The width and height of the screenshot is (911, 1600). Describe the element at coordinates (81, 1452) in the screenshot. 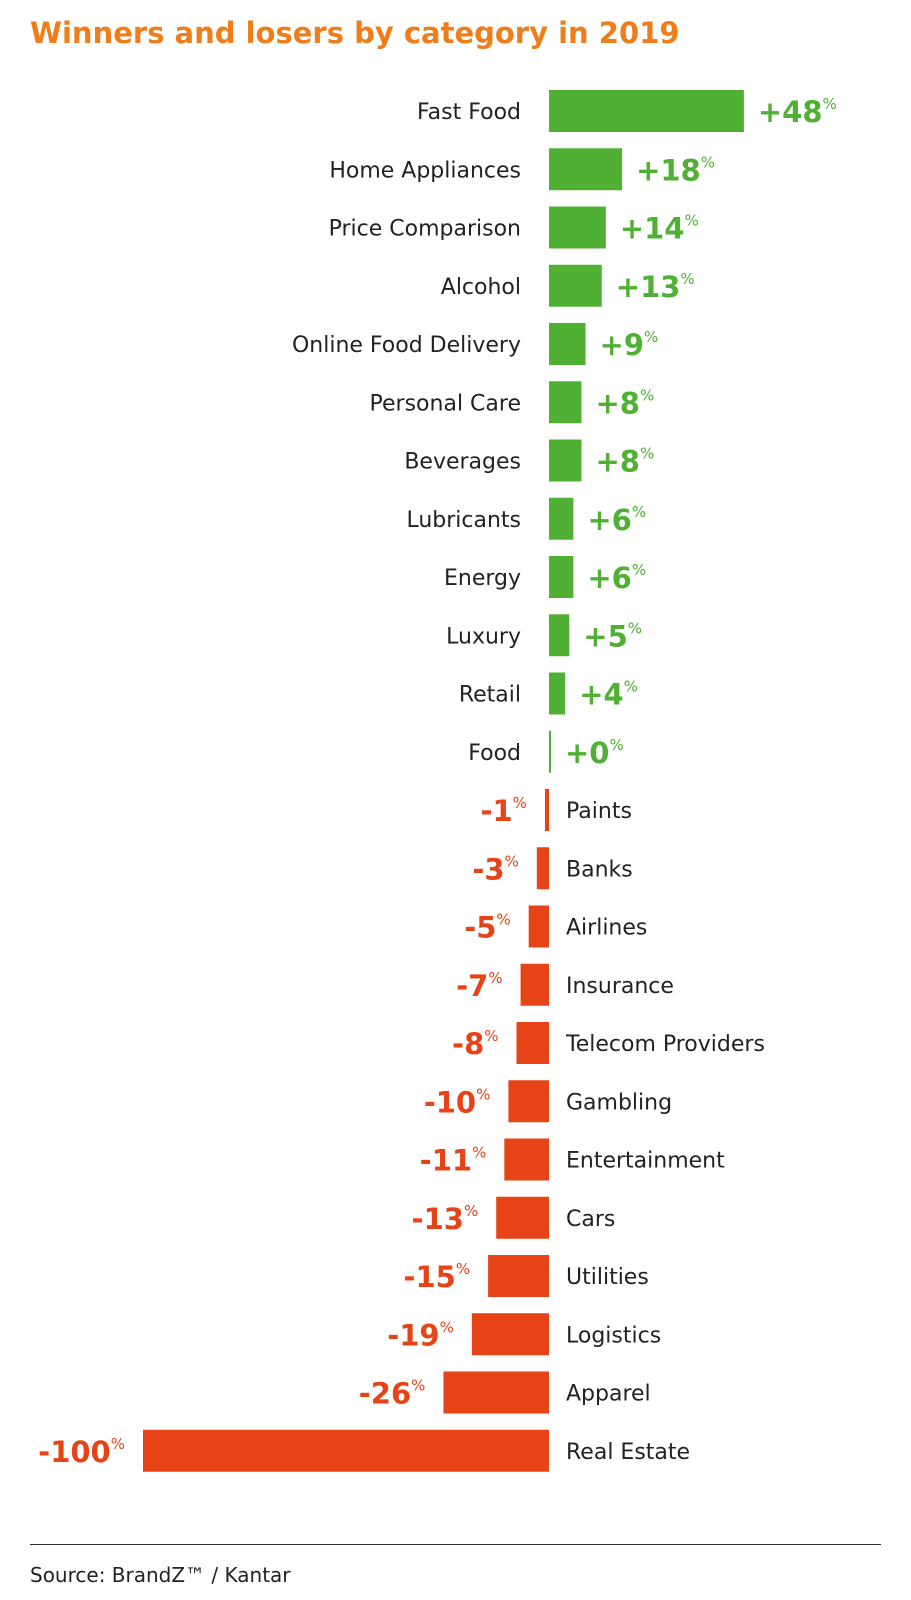

I see `value-label-real-estate: -100%` at that location.